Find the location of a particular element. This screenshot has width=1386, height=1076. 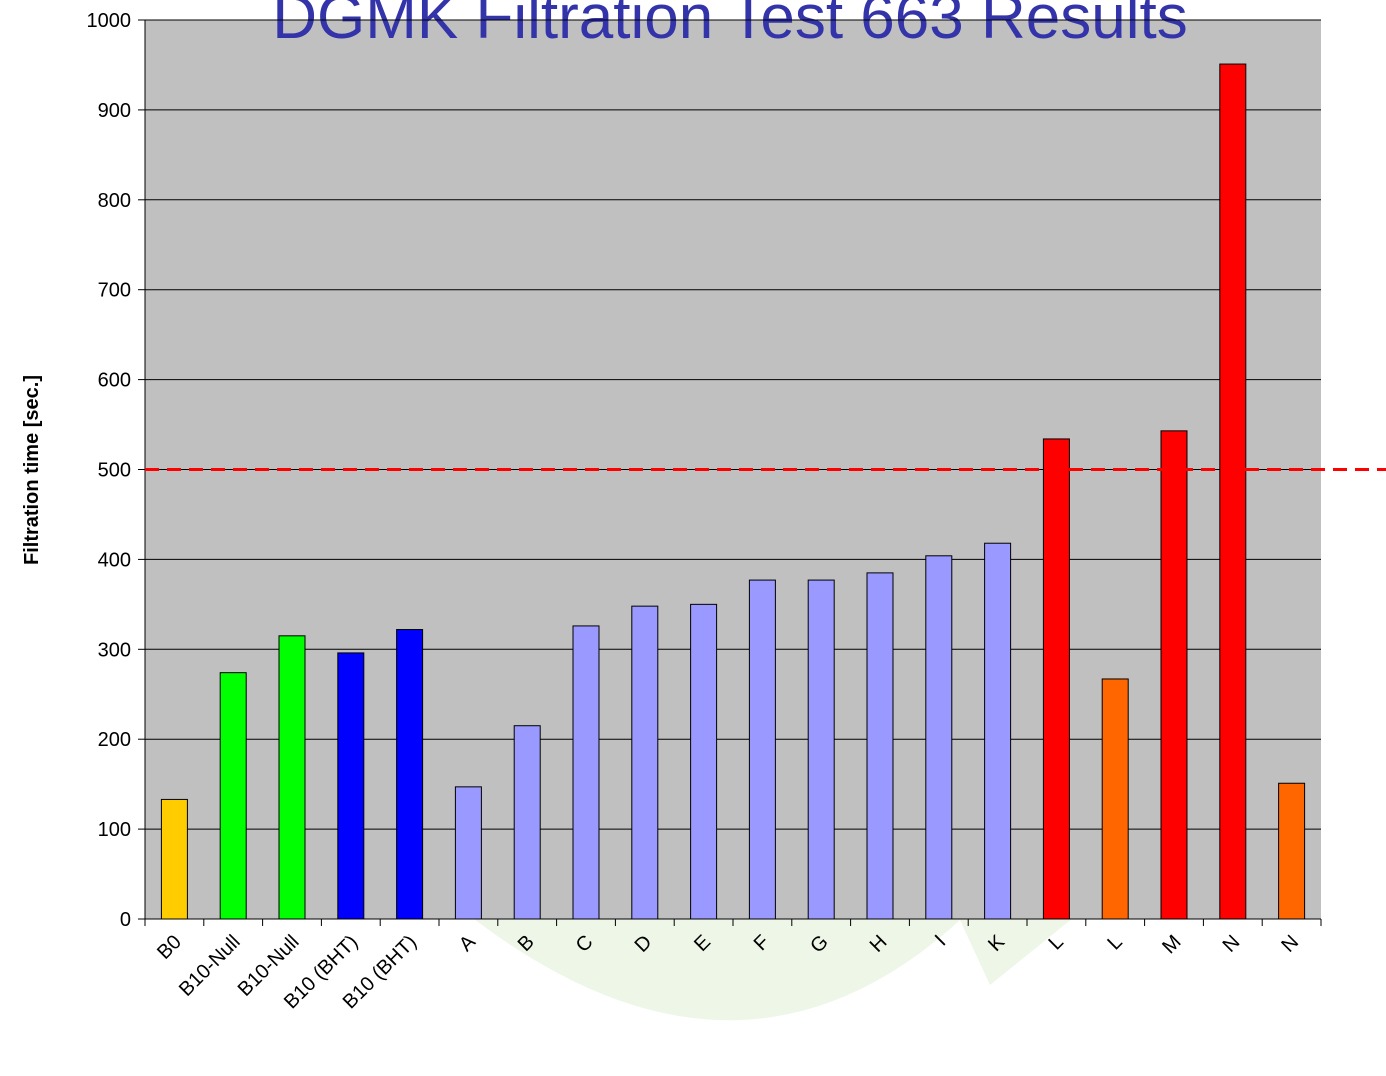

y-tick-label: 100 is located at coordinates (114, 830).